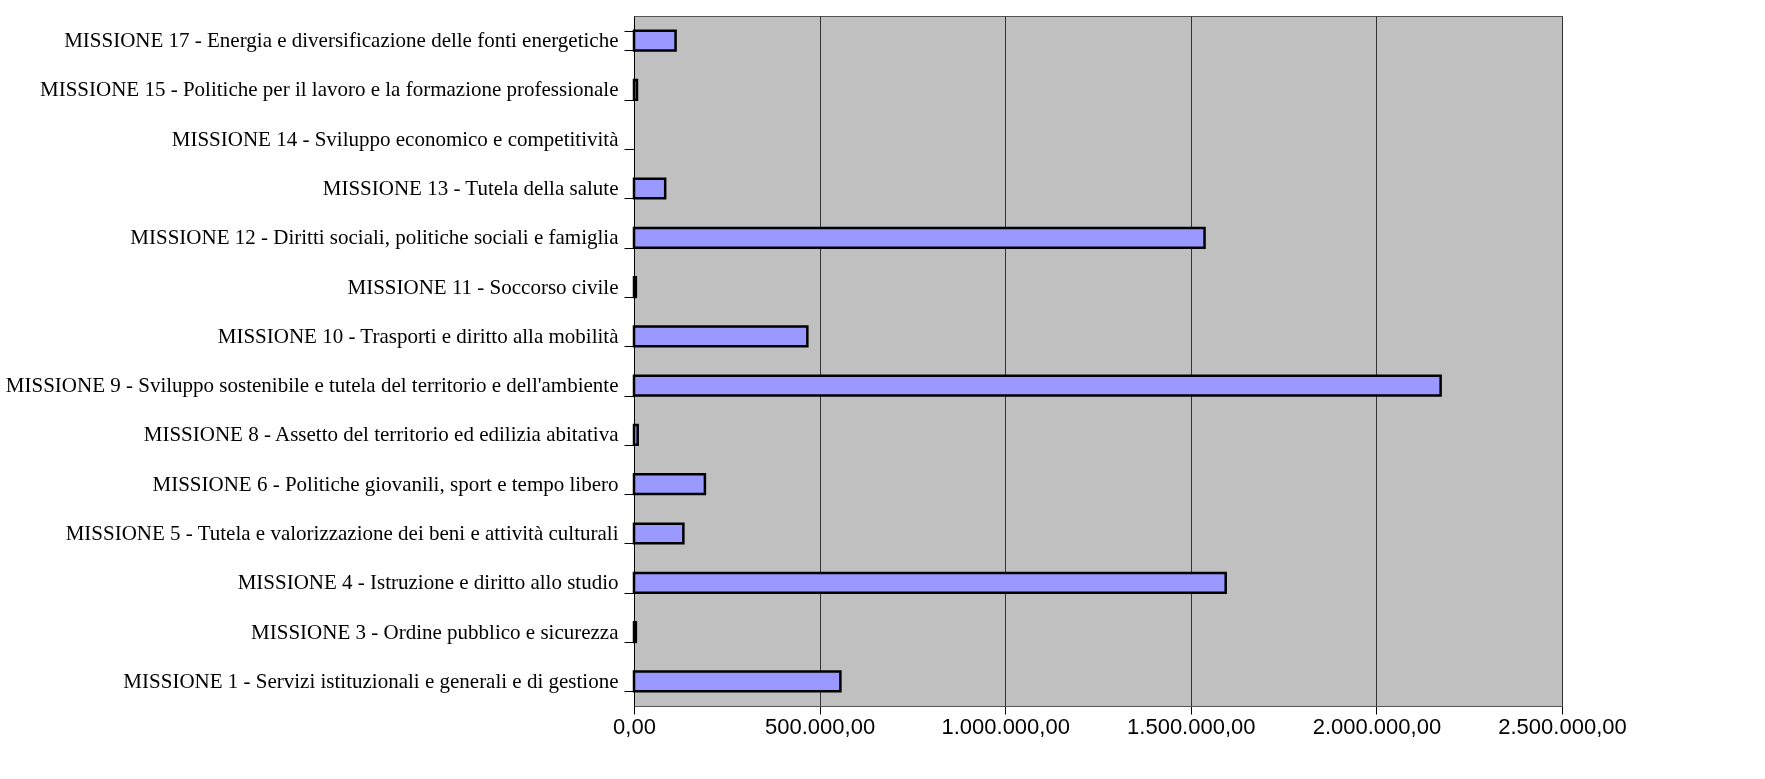 The height and width of the screenshot is (779, 1765). I want to click on y-tick-label: MISSIONE 8 - Assetto del territorio ed edilizia abitativa, so click(381, 434).